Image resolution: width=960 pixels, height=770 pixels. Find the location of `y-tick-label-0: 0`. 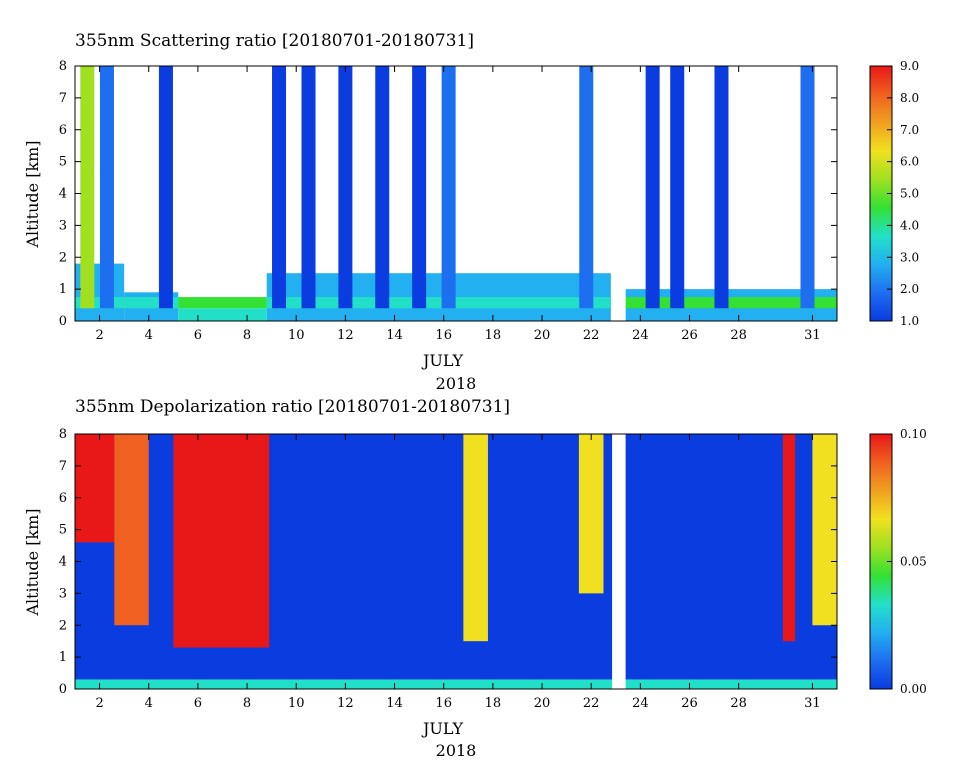

y-tick-label-0: 0 is located at coordinates (63, 321).